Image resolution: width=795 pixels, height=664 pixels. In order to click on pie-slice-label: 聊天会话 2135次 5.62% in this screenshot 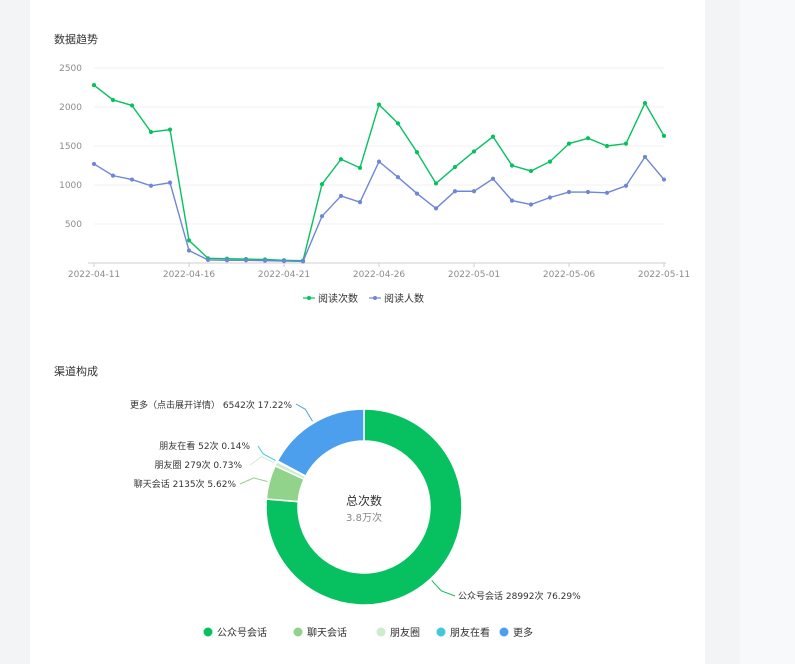, I will do `click(185, 484)`.